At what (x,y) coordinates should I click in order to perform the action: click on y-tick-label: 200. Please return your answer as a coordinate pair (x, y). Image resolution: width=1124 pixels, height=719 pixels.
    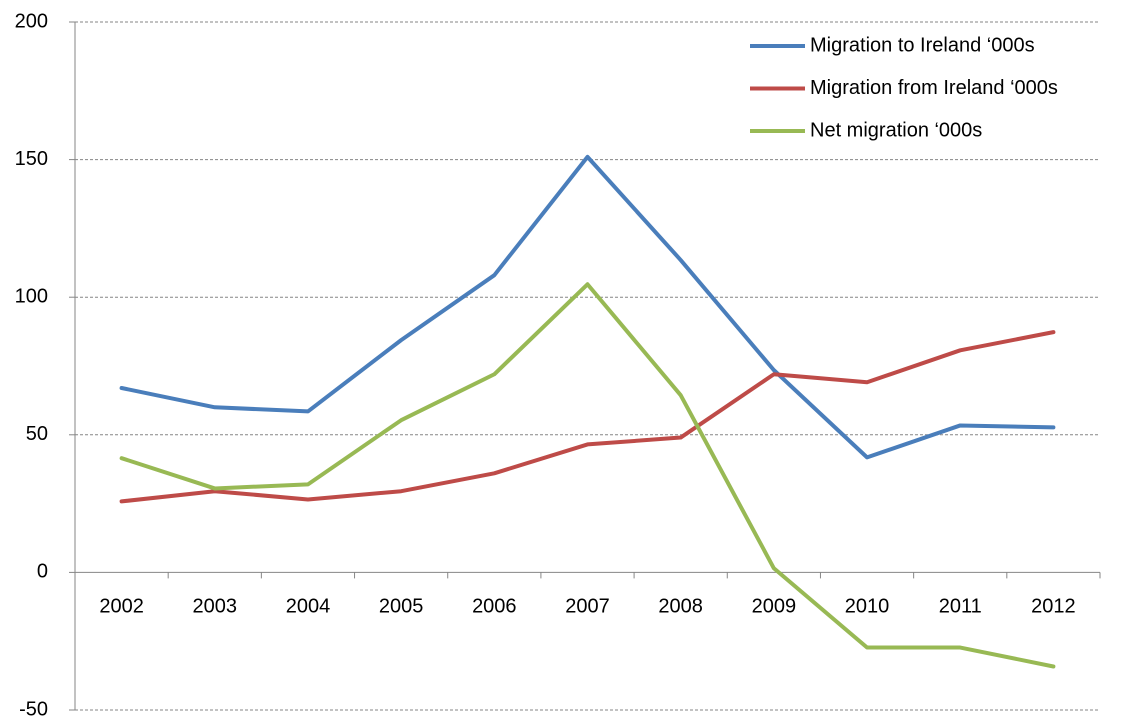
    Looking at the image, I should click on (31, 21).